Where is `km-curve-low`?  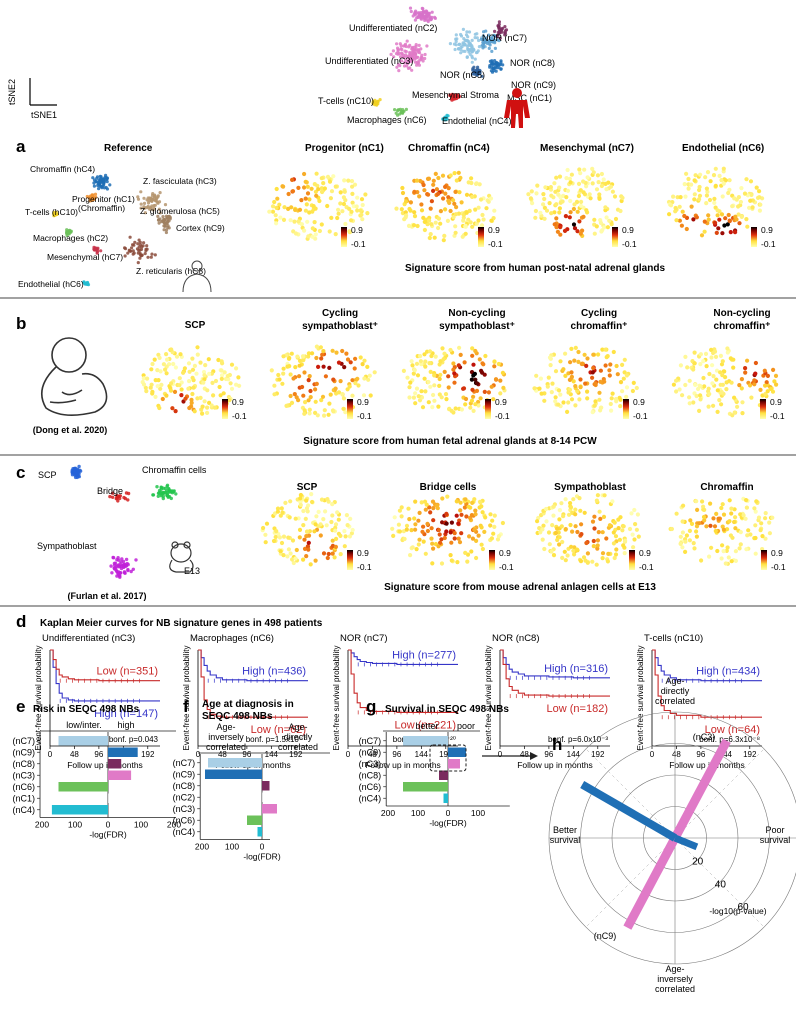
km-curve-low is located at coordinates (253, 683).